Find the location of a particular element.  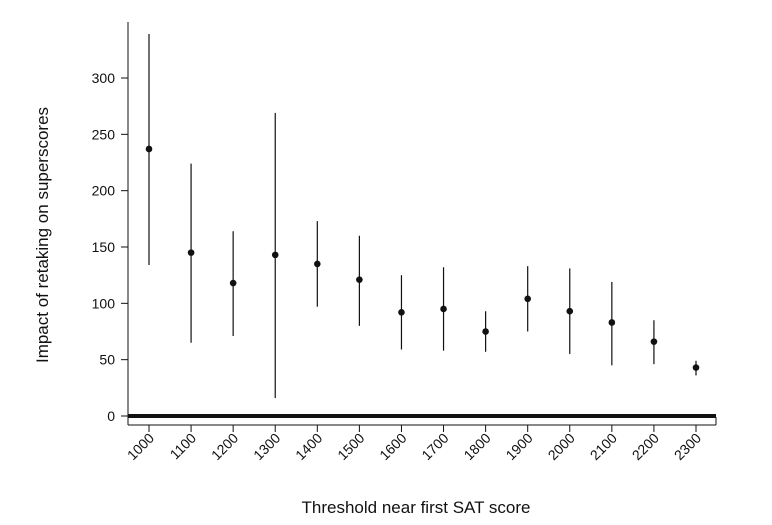

y-tick-label: 0 is located at coordinates (111, 416).